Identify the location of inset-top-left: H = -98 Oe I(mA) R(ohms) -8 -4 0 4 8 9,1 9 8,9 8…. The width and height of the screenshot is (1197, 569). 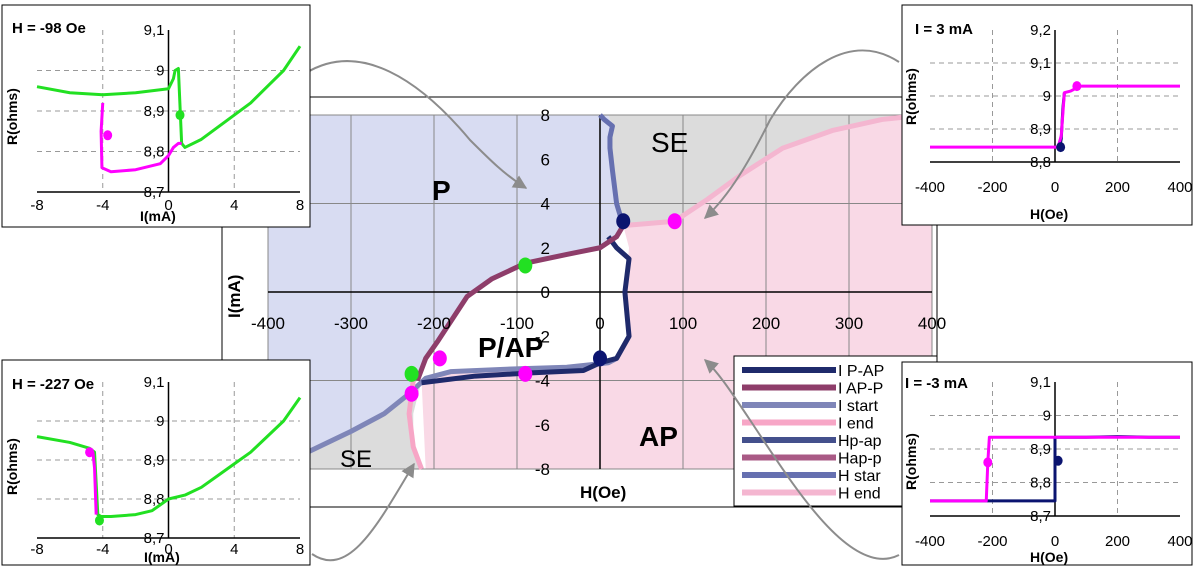
(156, 116).